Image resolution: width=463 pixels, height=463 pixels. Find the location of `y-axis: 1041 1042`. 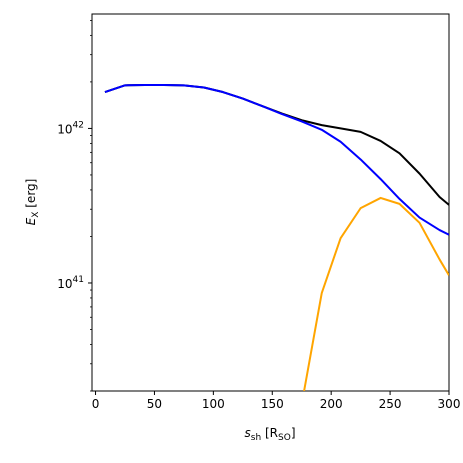

y-axis: 1041 1042 is located at coordinates (74, 205).